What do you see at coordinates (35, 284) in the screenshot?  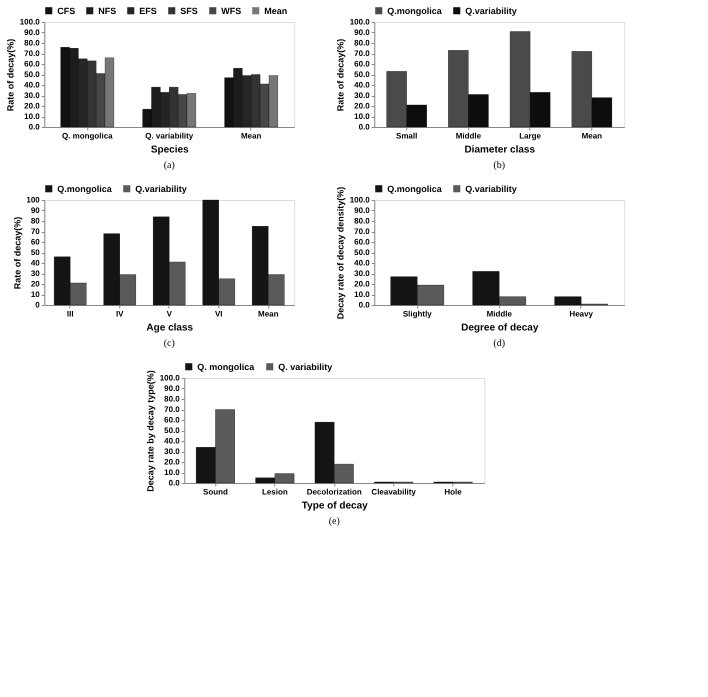 I see `y-tick-label: 20` at bounding box center [35, 284].